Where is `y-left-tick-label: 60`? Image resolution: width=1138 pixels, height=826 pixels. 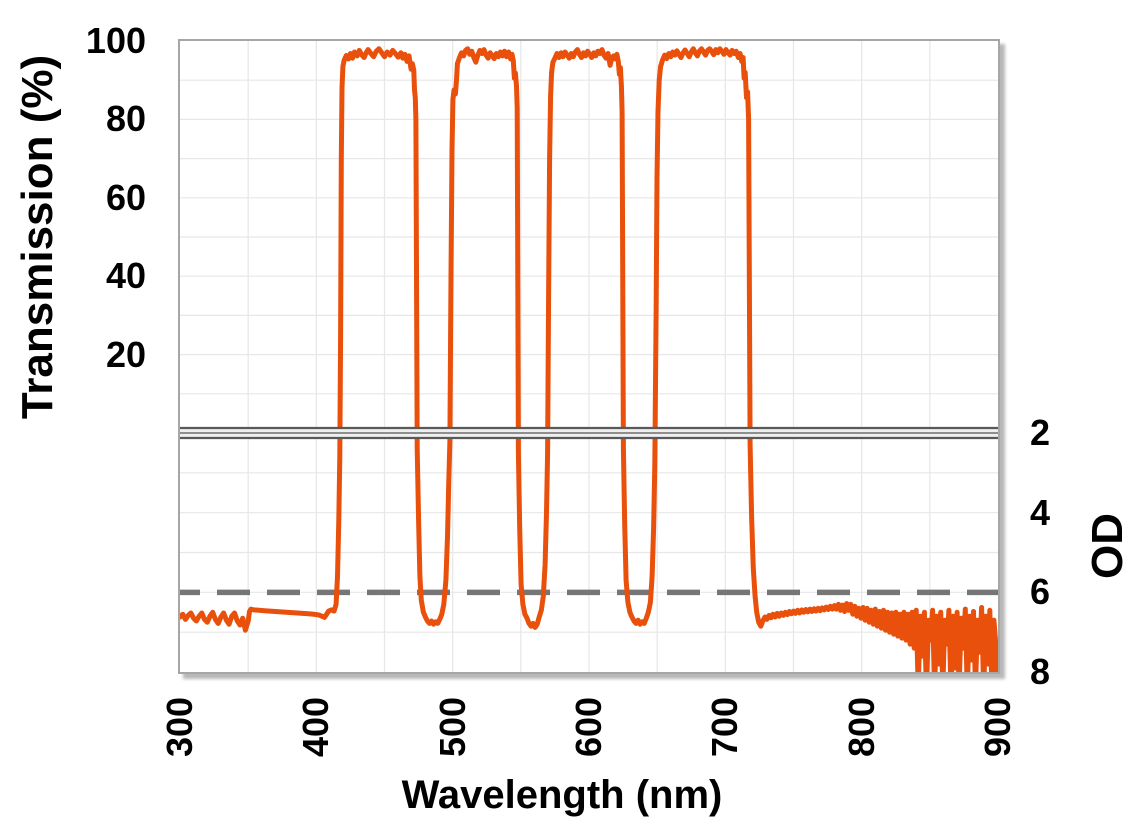 y-left-tick-label: 60 is located at coordinates (125, 197).